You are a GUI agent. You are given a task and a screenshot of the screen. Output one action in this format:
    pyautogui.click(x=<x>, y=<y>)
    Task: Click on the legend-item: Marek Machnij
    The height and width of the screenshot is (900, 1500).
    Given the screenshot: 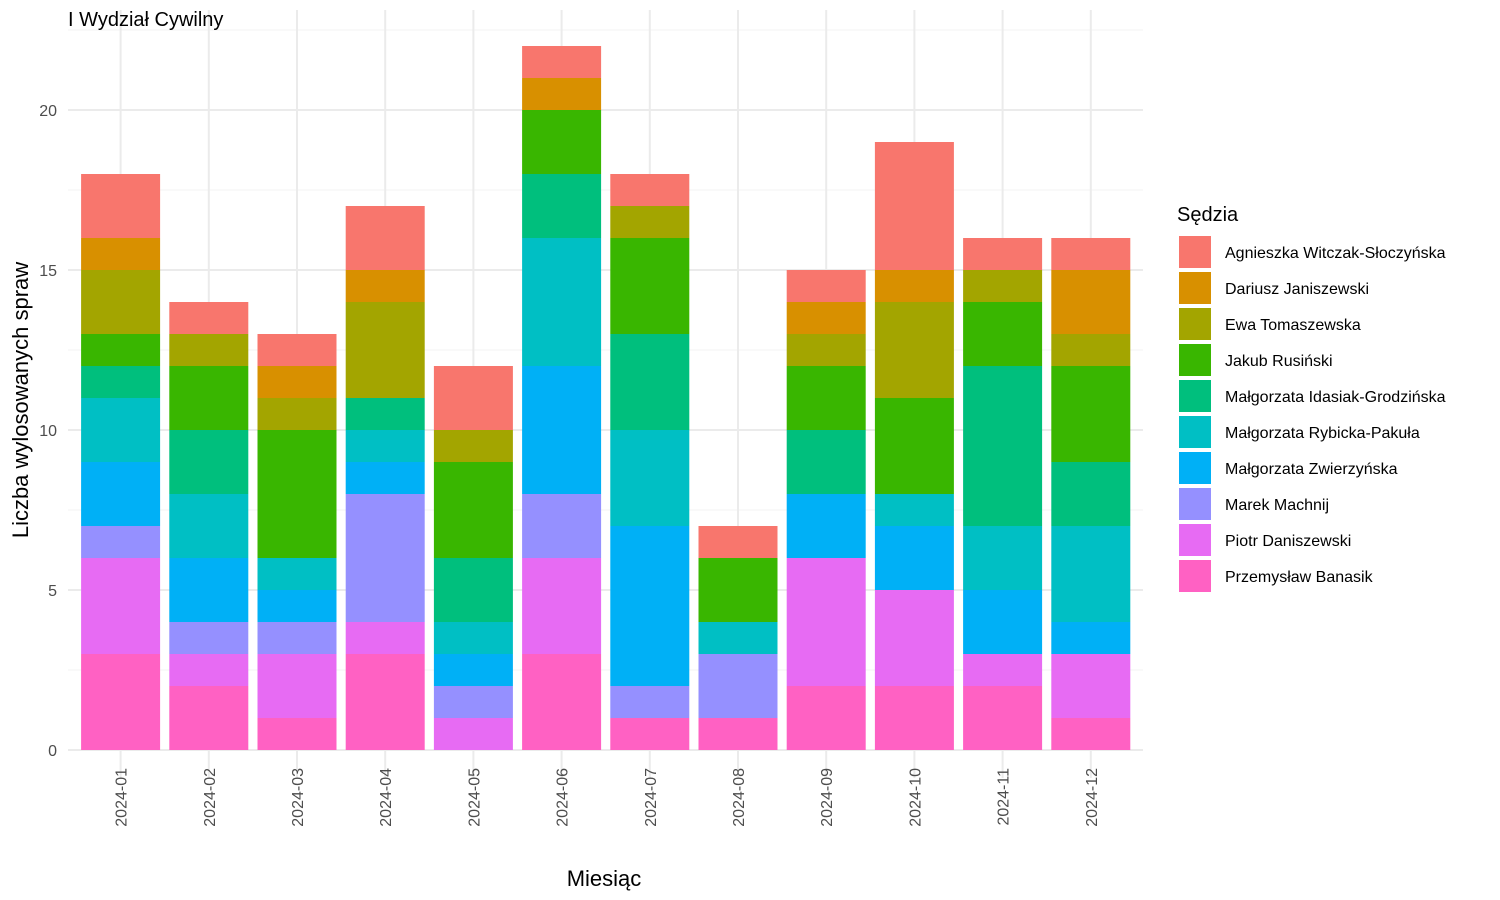 What is the action you would take?
    pyautogui.click(x=1254, y=504)
    